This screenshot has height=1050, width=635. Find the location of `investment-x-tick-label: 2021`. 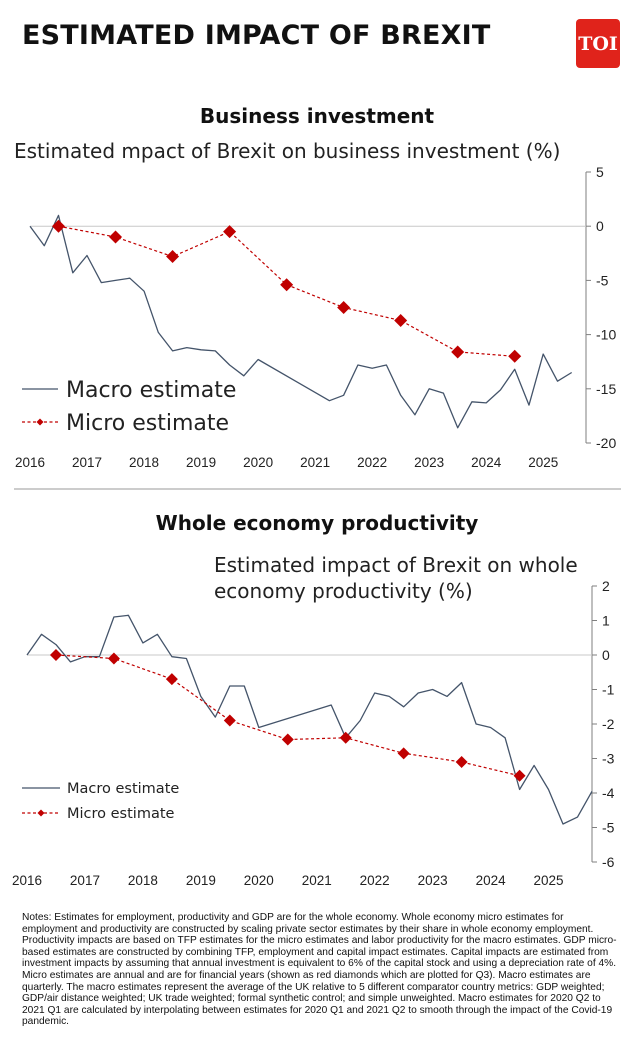

investment-x-tick-label: 2021 is located at coordinates (315, 462).